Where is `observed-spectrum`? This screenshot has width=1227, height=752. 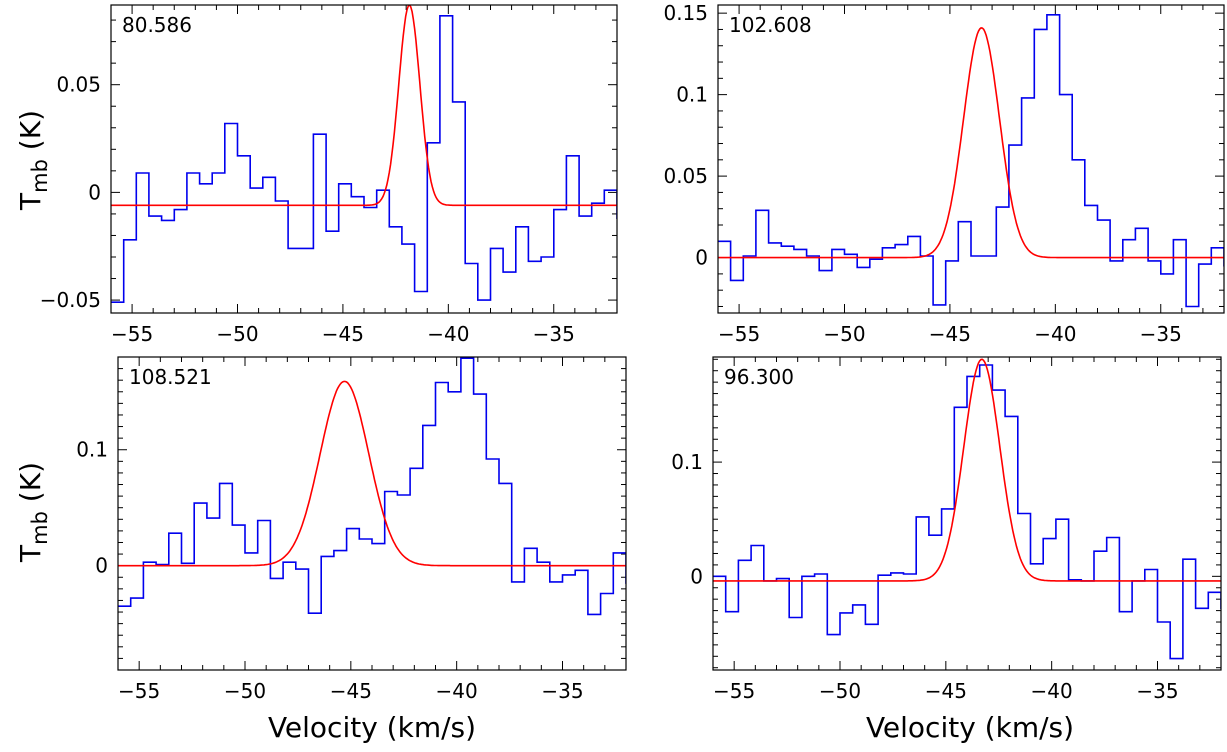 observed-spectrum is located at coordinates (372, 486).